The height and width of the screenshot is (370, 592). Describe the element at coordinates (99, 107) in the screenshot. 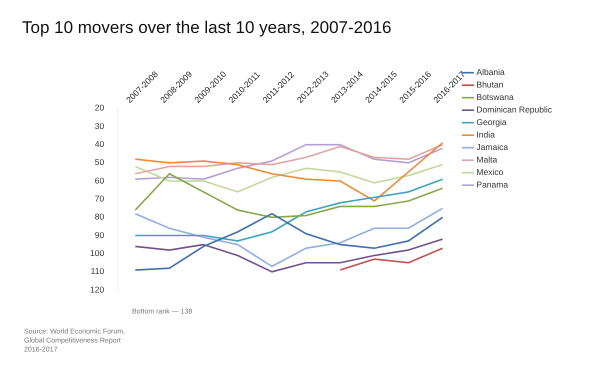

I see `y-tick-label: 20` at that location.